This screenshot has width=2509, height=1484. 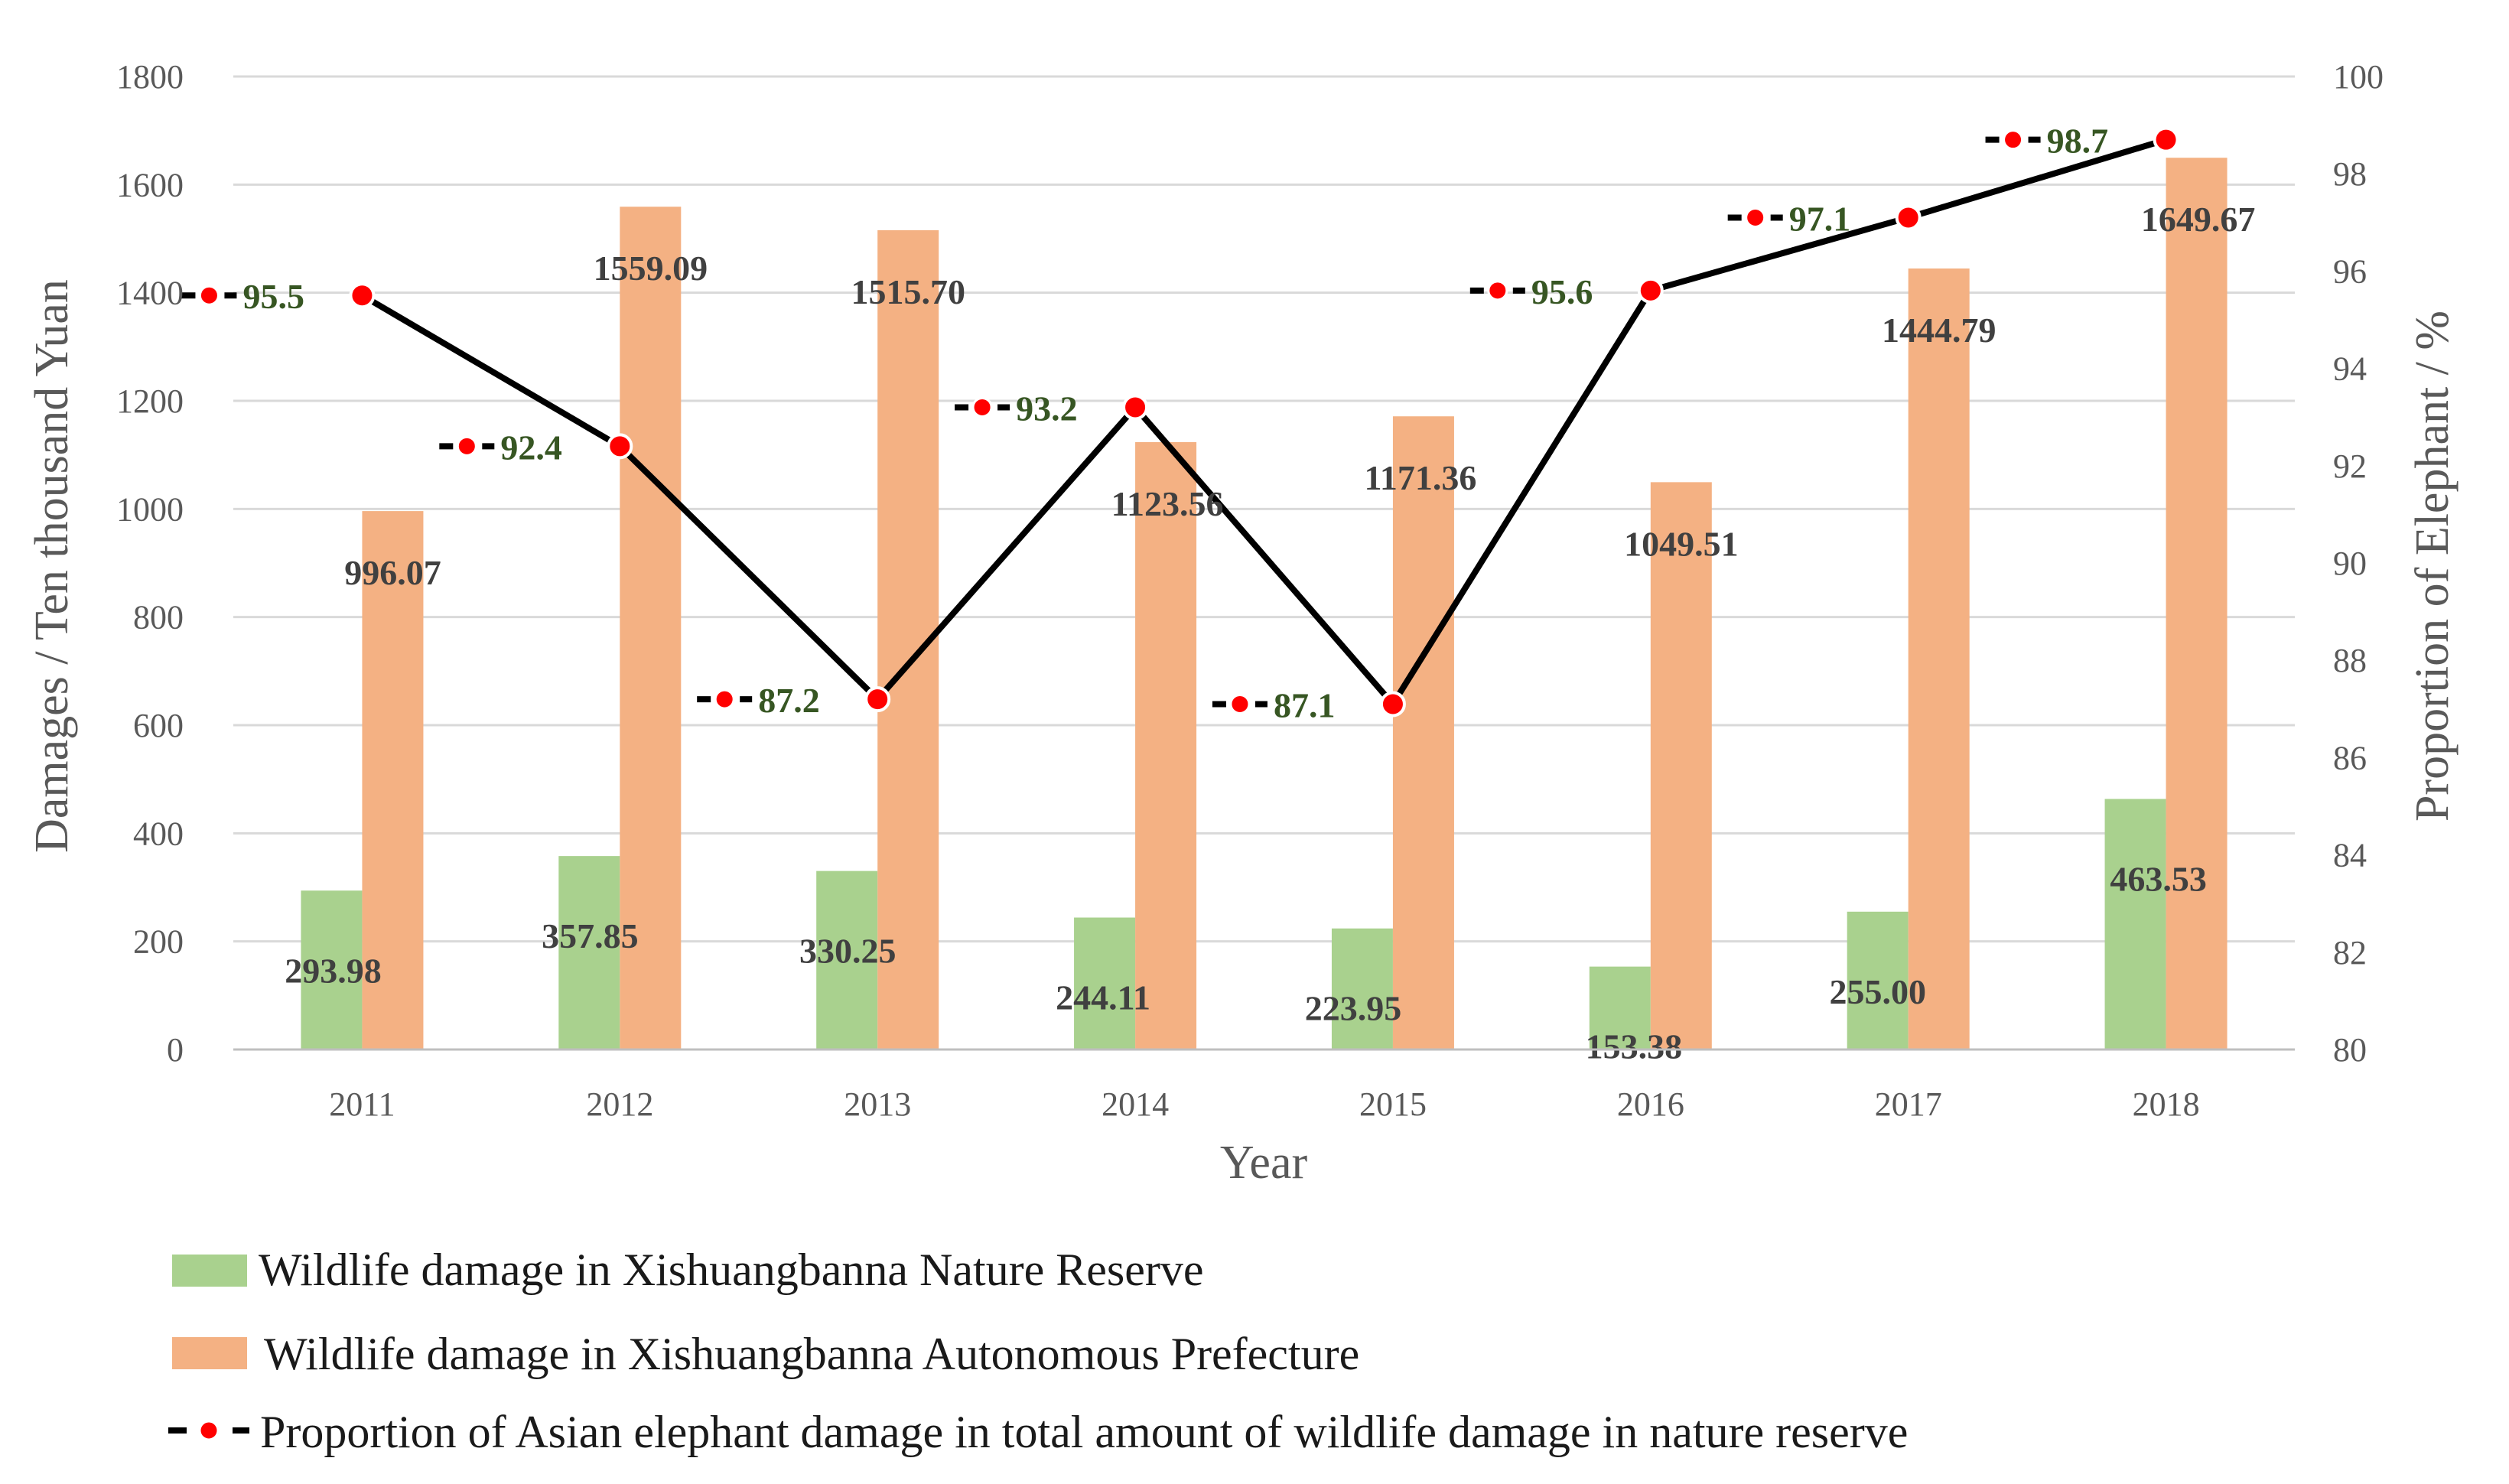 What do you see at coordinates (2166, 139) in the screenshot?
I see `proportion-point-2018` at bounding box center [2166, 139].